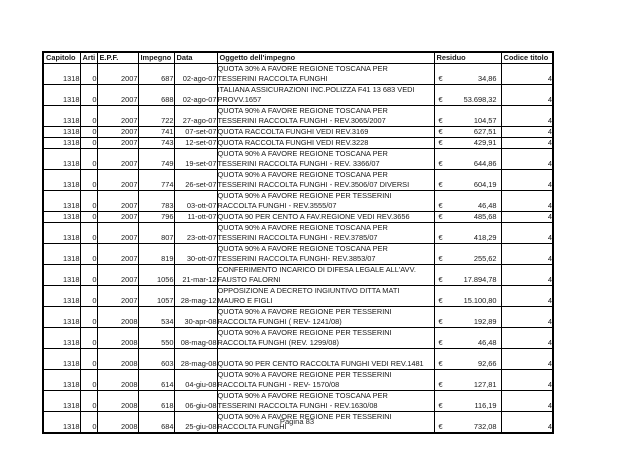  I want to click on residuo-amount: 192,89, so click(485, 321).